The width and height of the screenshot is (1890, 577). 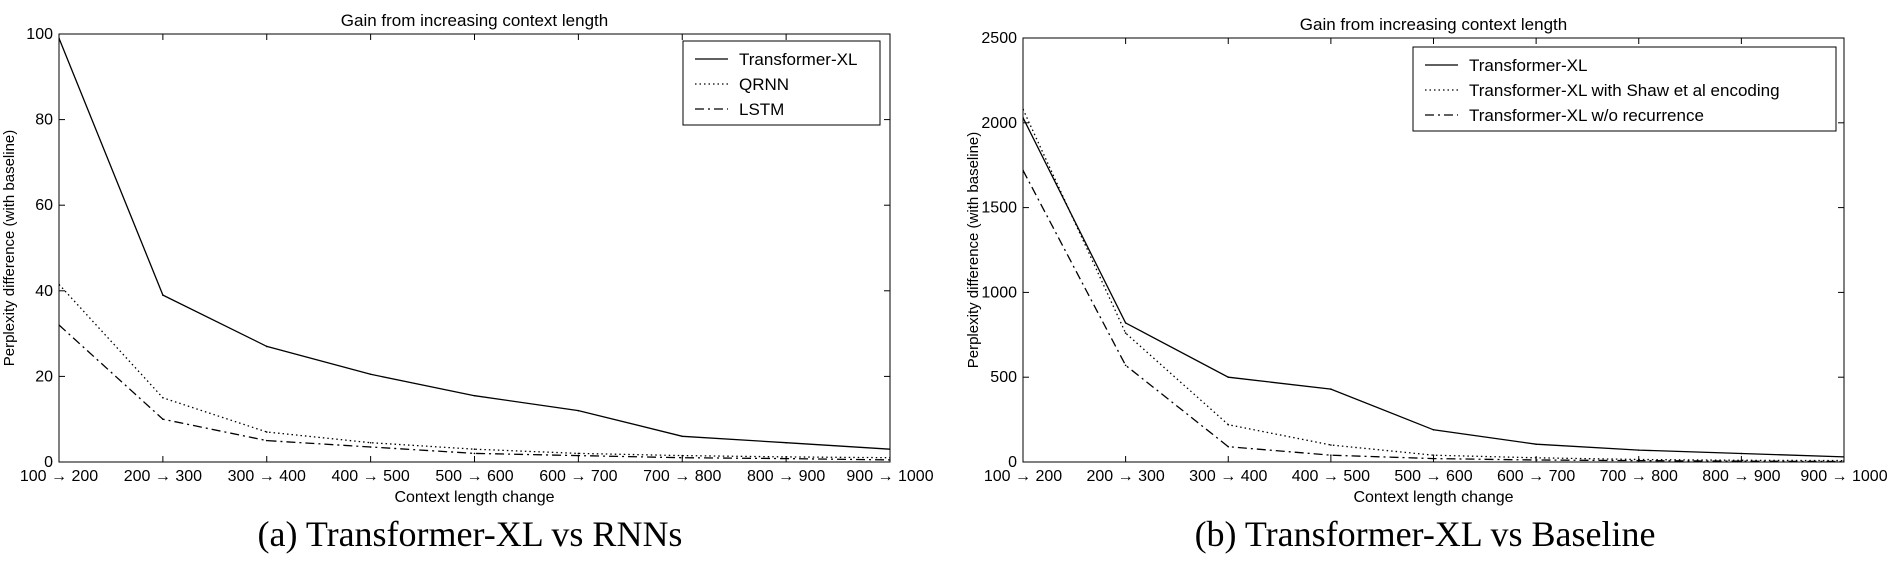 I want to click on y-tick-label: 20, so click(x=44, y=376).